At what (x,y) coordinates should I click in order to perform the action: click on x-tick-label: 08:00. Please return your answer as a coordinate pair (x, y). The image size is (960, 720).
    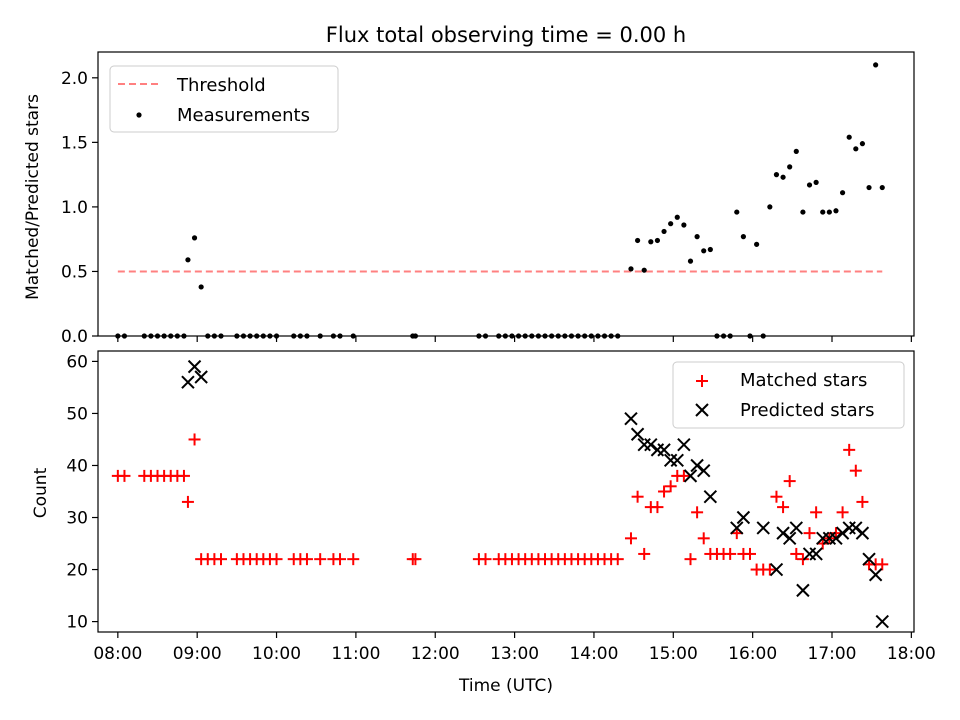
    Looking at the image, I should click on (117, 654).